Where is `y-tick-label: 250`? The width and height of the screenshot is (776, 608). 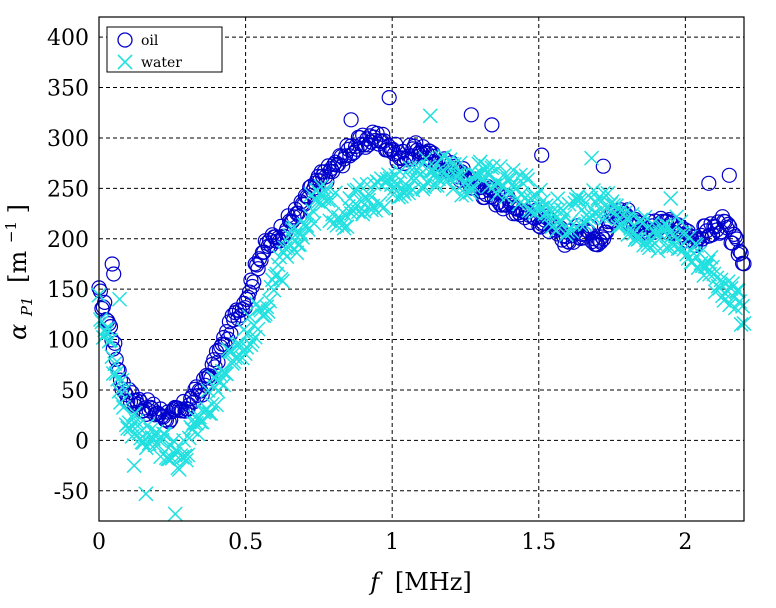 y-tick-label: 250 is located at coordinates (68, 189).